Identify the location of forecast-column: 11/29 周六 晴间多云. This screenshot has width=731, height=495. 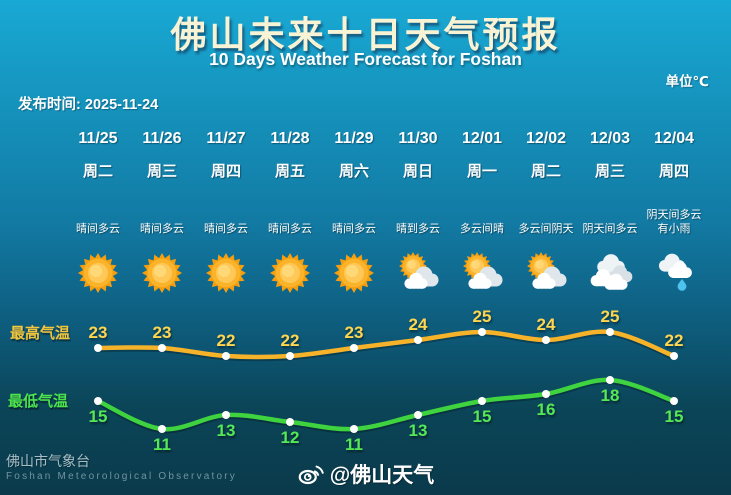
(354, 216).